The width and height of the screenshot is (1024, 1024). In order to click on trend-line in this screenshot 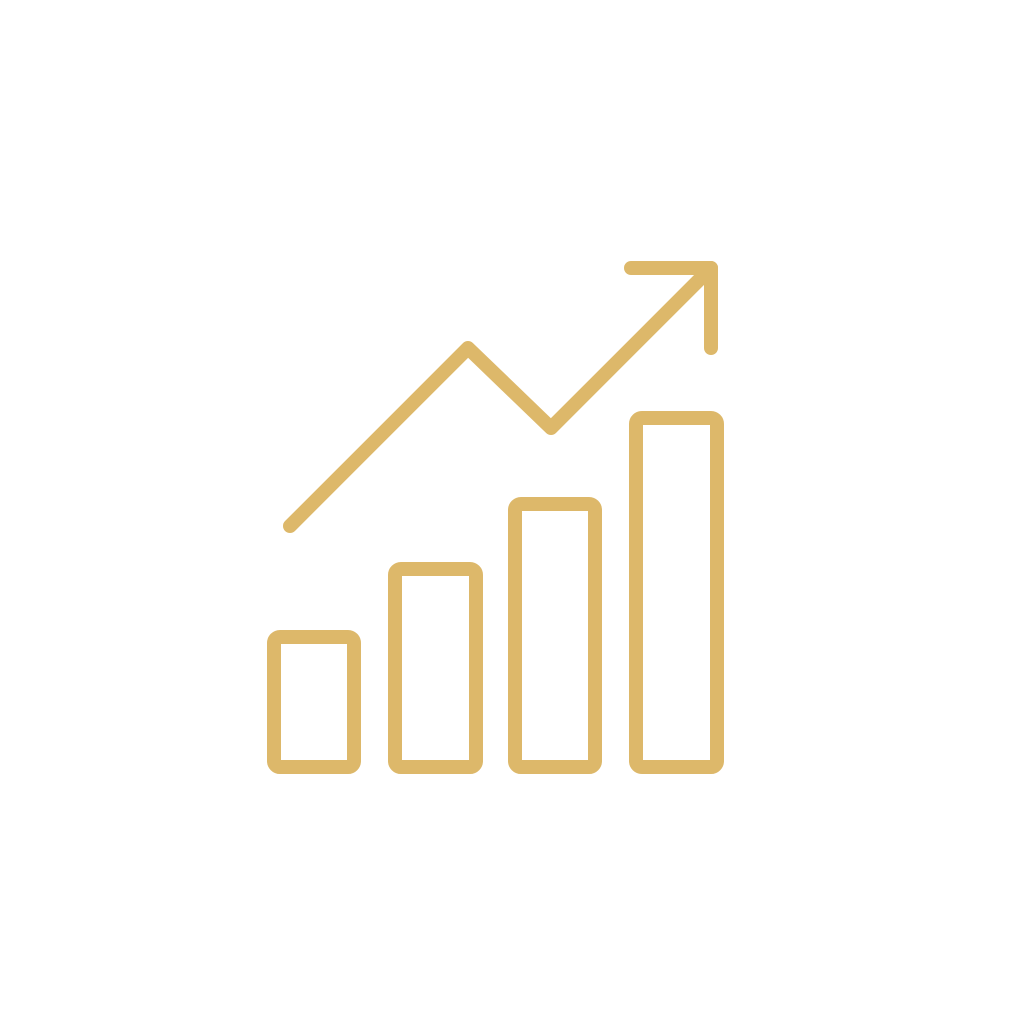, I will do `click(500, 397)`.